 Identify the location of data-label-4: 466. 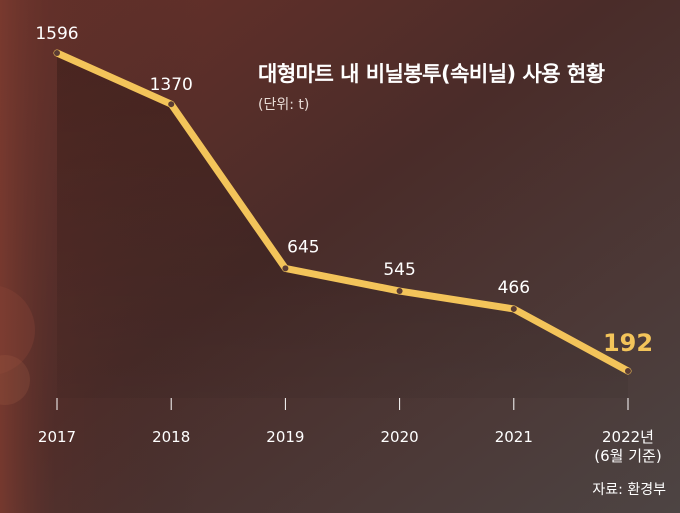
(514, 288).